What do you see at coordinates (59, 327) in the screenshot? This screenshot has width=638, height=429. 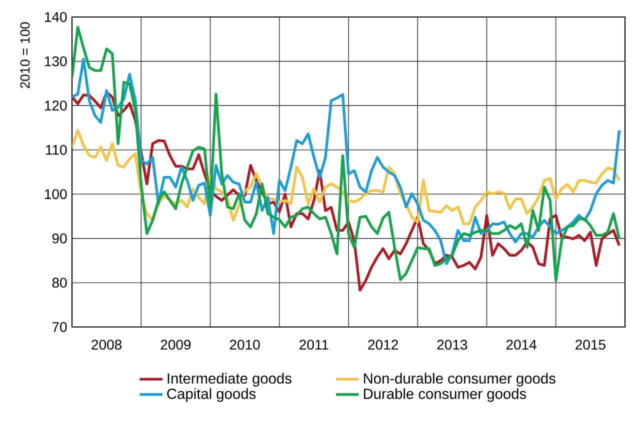 I see `y-tick-label: 70` at bounding box center [59, 327].